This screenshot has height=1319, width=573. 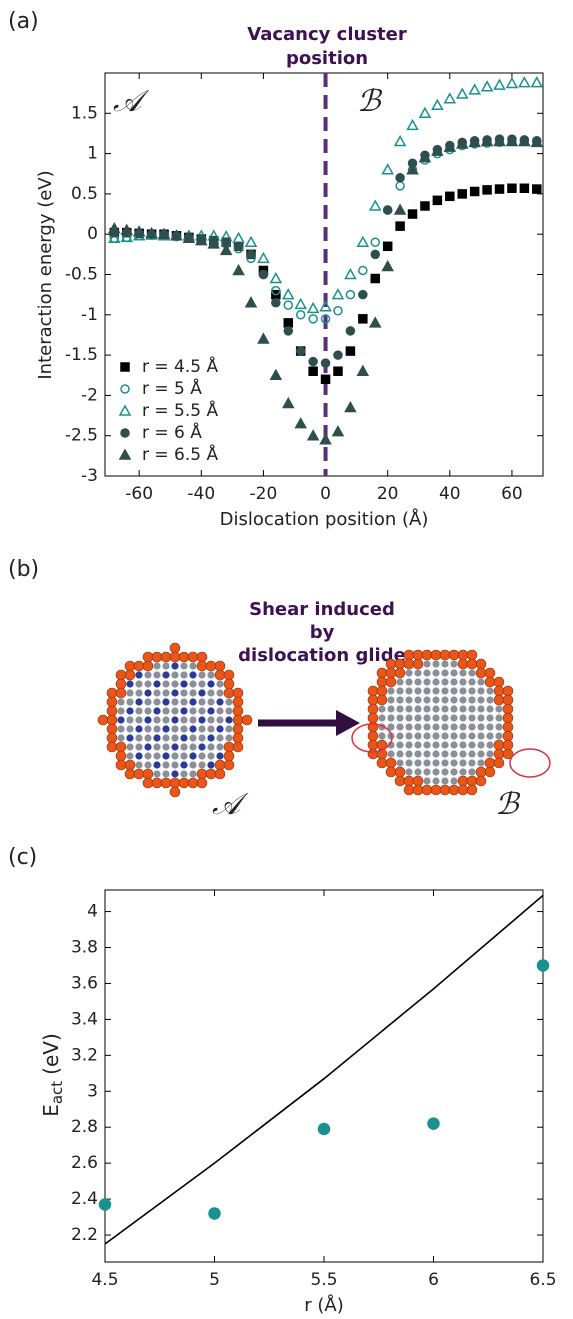 I want to click on legend-label: r = 6 Å, so click(x=172, y=432).